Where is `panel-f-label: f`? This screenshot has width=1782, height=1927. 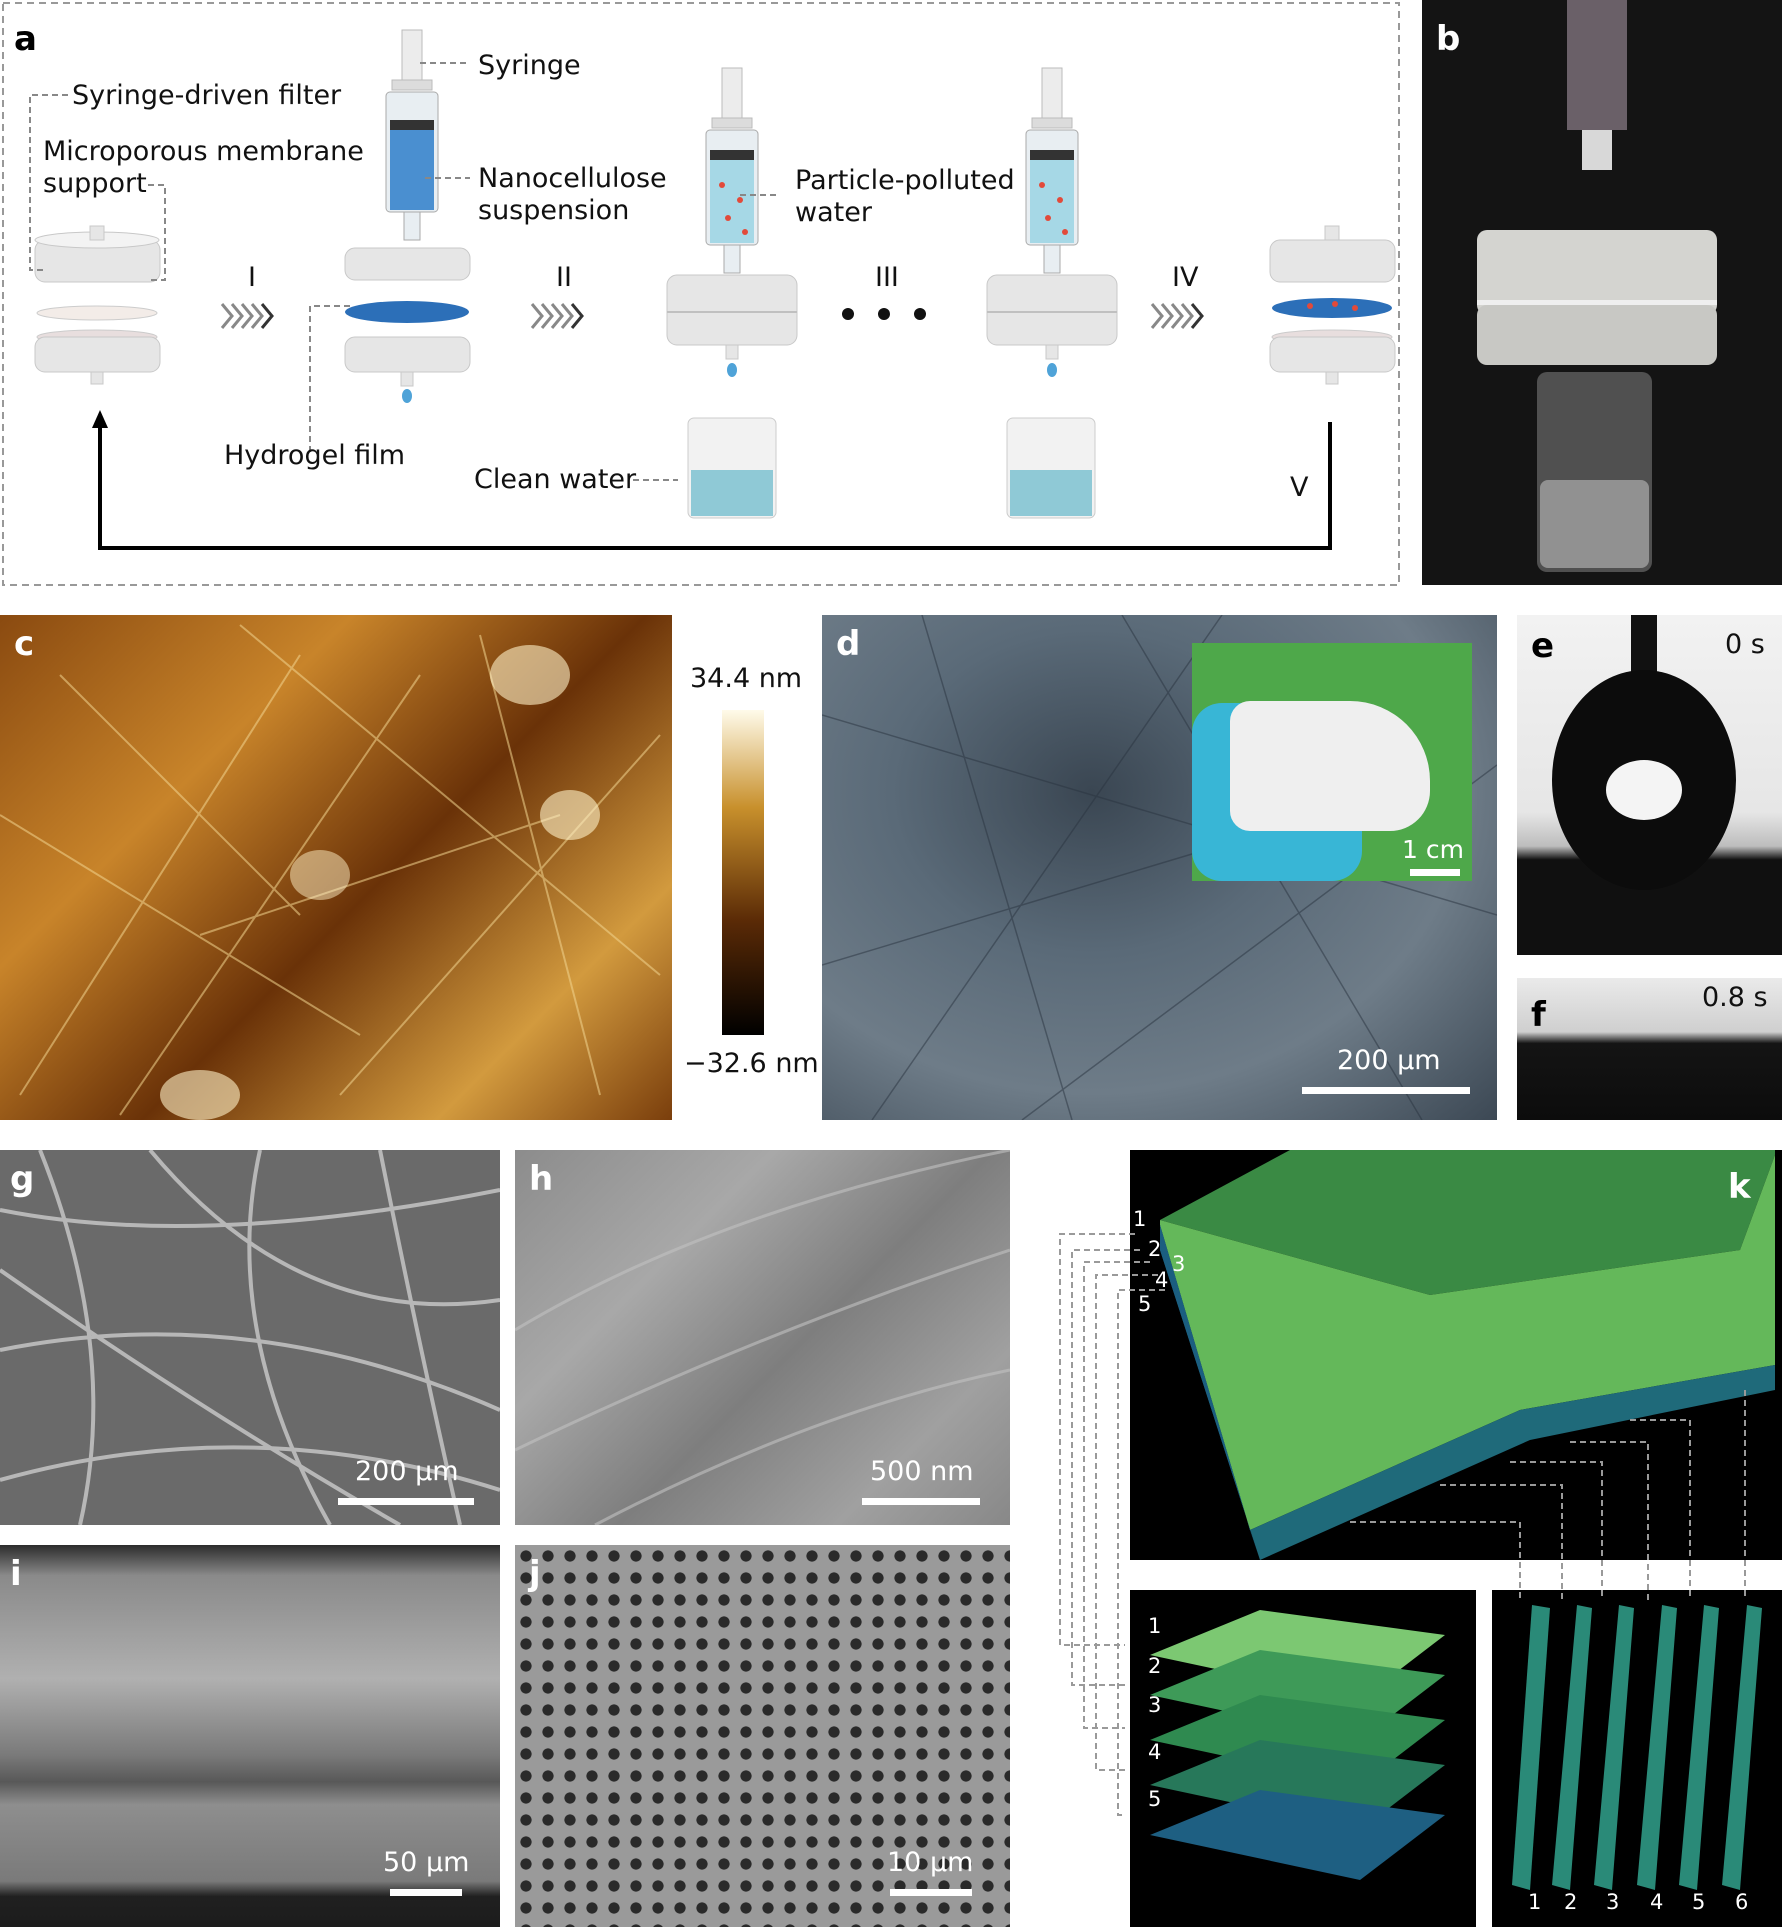
panel-f-label: f is located at coordinates (1538, 1015).